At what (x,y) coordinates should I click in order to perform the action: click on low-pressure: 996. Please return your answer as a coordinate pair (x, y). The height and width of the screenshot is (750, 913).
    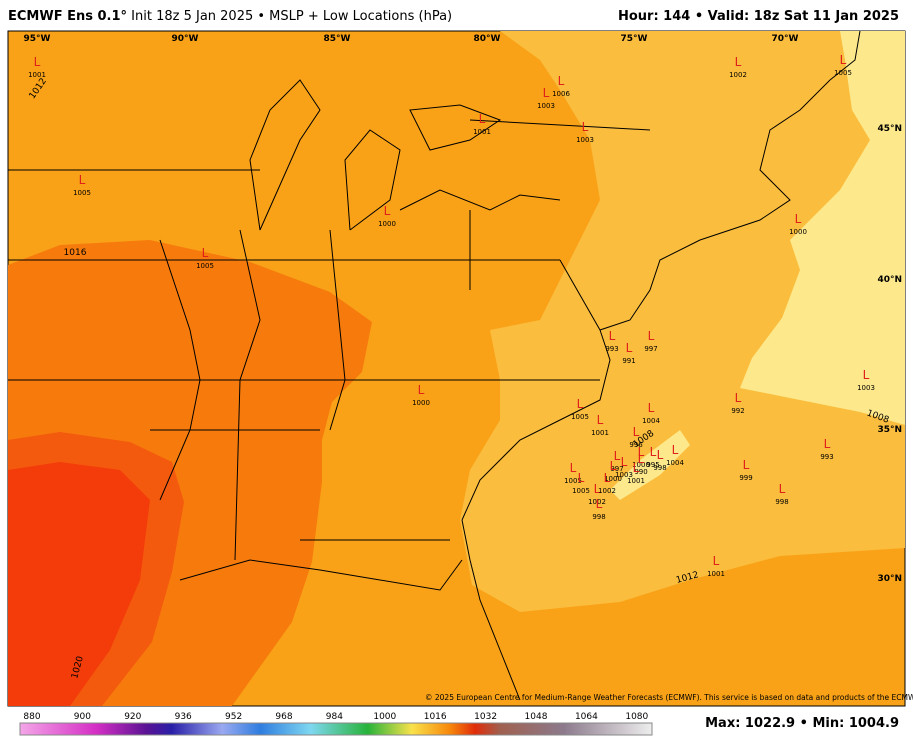
    Looking at the image, I should click on (636, 445).